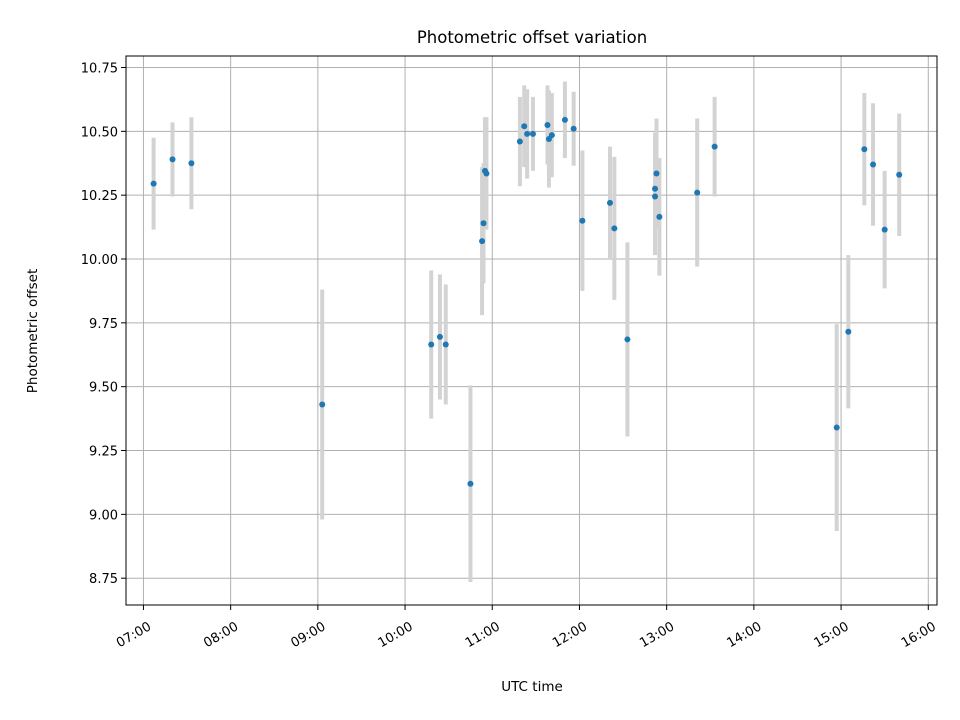 The width and height of the screenshot is (960, 720). What do you see at coordinates (103, 452) in the screenshot?
I see `y-tick-label: 9.25` at bounding box center [103, 452].